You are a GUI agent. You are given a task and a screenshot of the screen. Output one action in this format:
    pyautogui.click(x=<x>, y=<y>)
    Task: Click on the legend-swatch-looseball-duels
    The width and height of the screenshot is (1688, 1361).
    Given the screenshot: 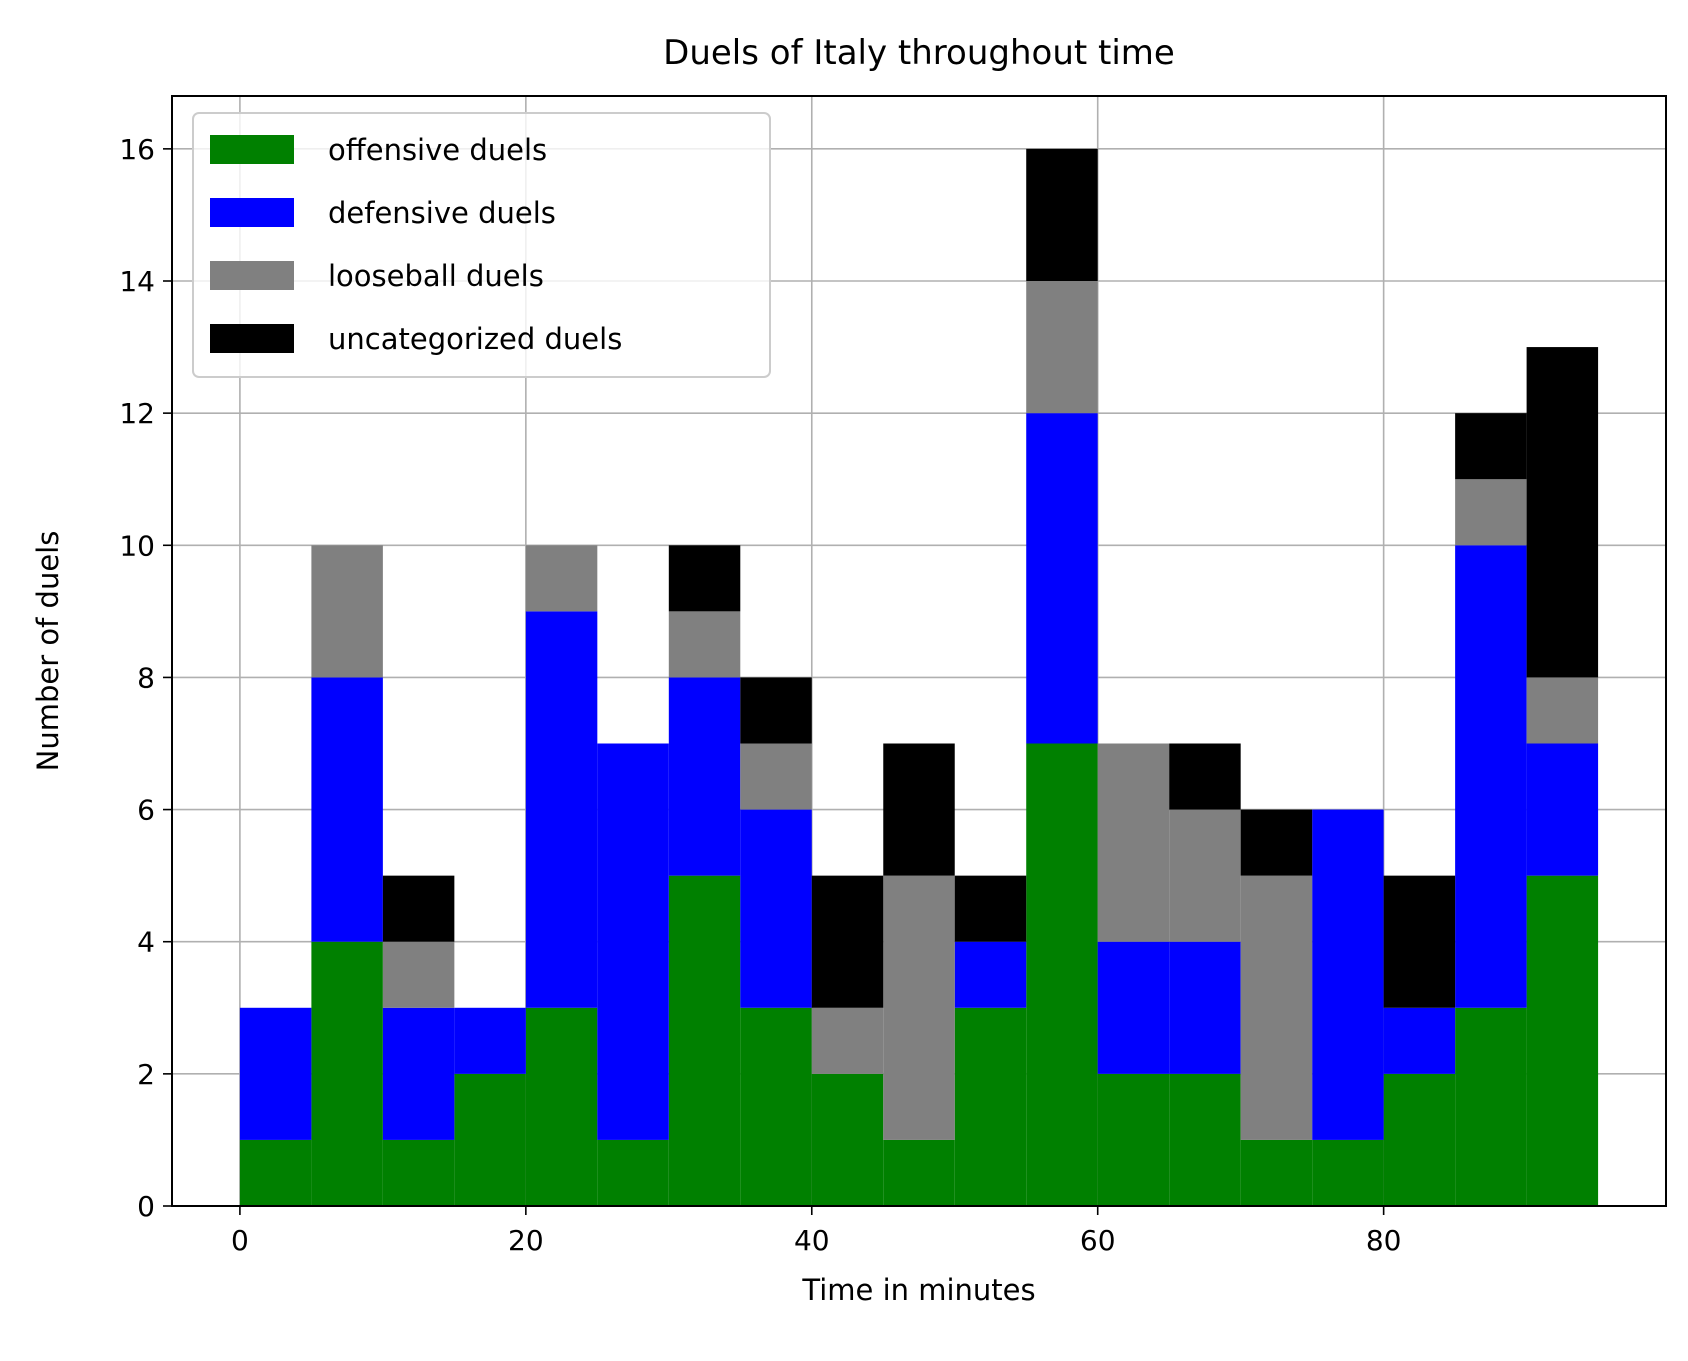 What is the action you would take?
    pyautogui.click(x=252, y=275)
    